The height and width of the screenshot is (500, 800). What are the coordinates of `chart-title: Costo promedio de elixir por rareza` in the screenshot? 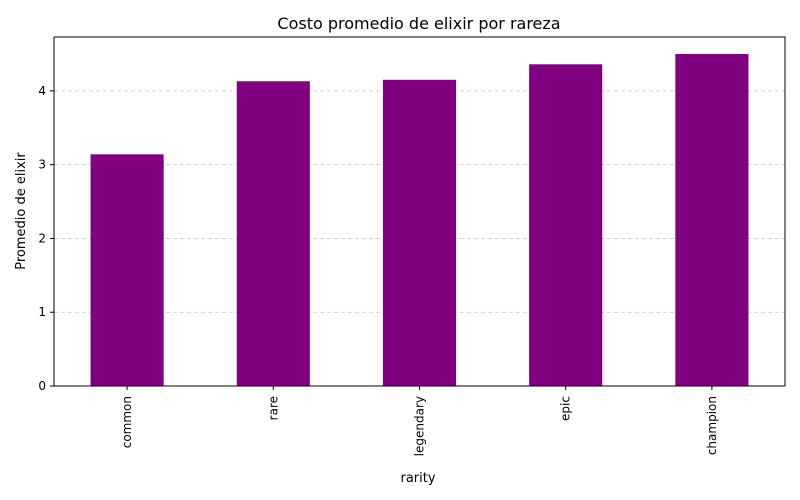 It's located at (418, 23).